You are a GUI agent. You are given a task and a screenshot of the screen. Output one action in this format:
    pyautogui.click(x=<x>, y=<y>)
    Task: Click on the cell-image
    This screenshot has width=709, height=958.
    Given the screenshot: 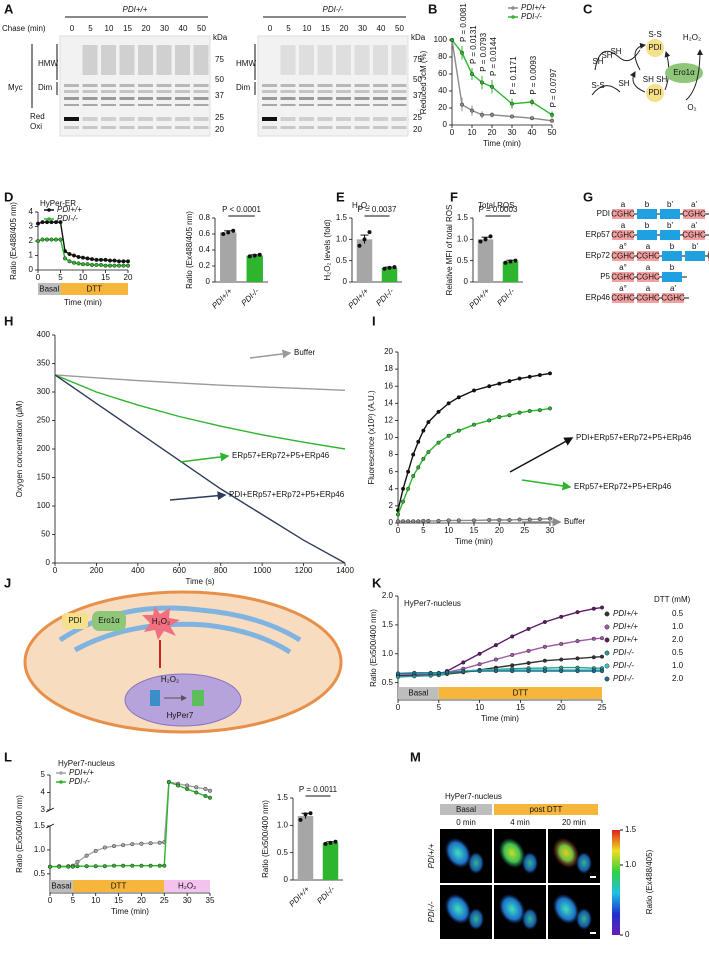 What is the action you would take?
    pyautogui.click(x=566, y=853)
    